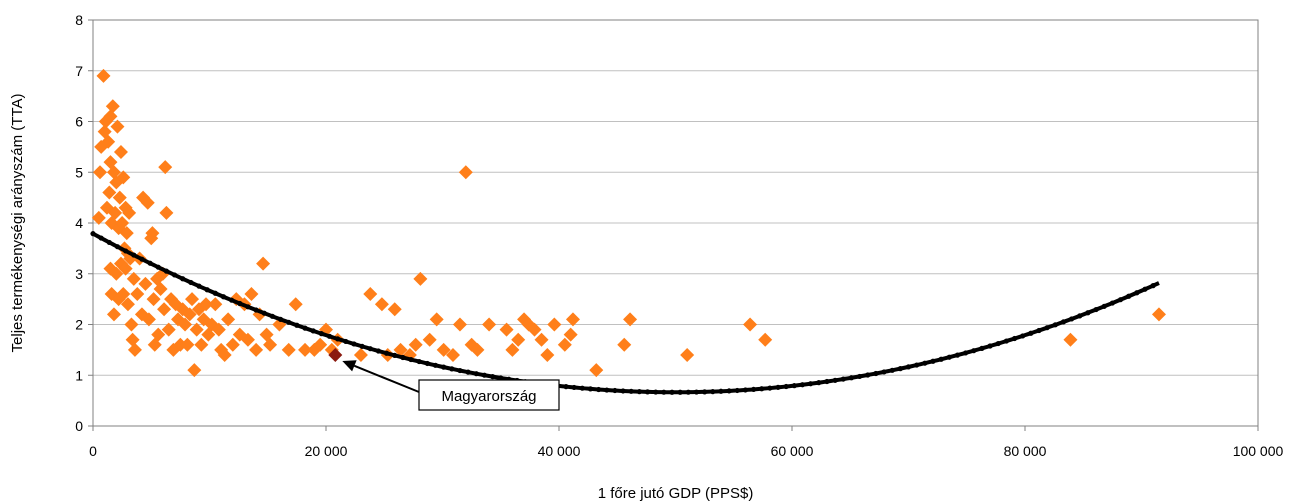 This screenshot has height=503, width=1292. Describe the element at coordinates (17, 223) in the screenshot. I see `y-axis-title: Teljes termékenységi arányszám (TTA)` at that location.